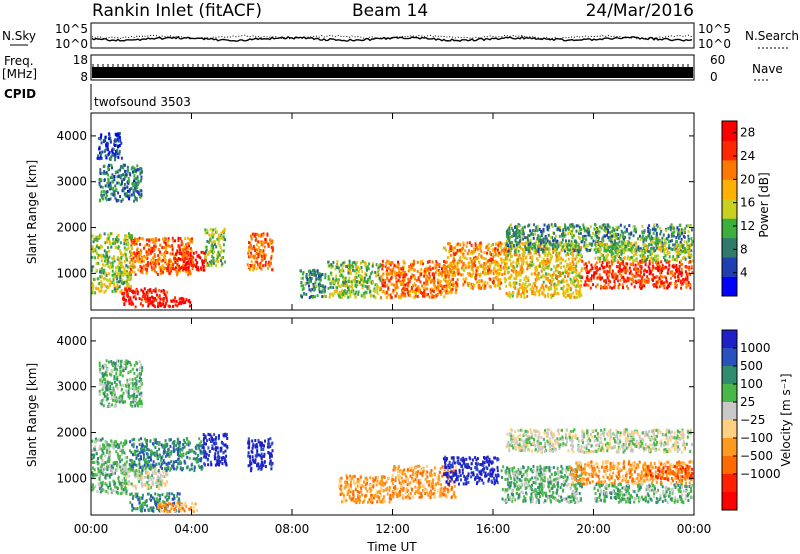 The image size is (800, 554). Describe the element at coordinates (84, 77) in the screenshot. I see `freq-tick-bottom: 8` at that location.